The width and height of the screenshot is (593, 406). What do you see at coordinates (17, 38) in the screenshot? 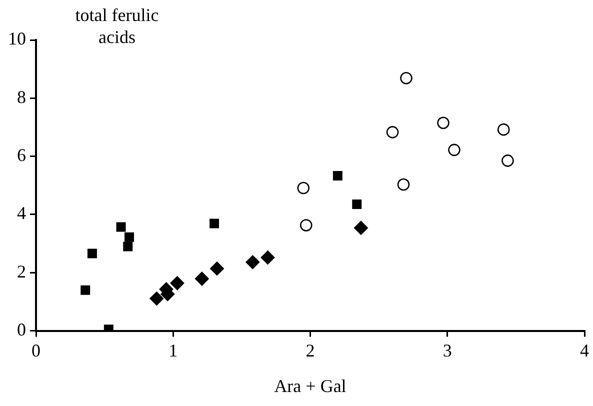
I see `y-tick-label: 10` at bounding box center [17, 38].